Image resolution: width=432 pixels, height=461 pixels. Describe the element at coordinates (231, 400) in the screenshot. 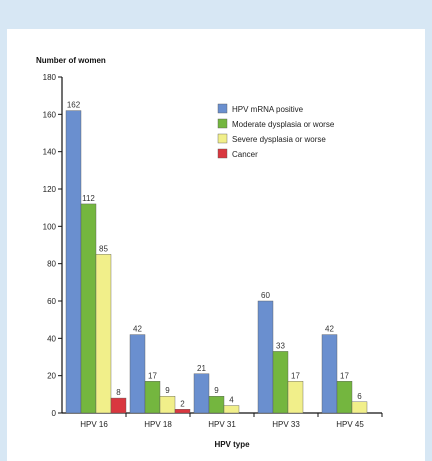

I see `data-label: 4` at that location.